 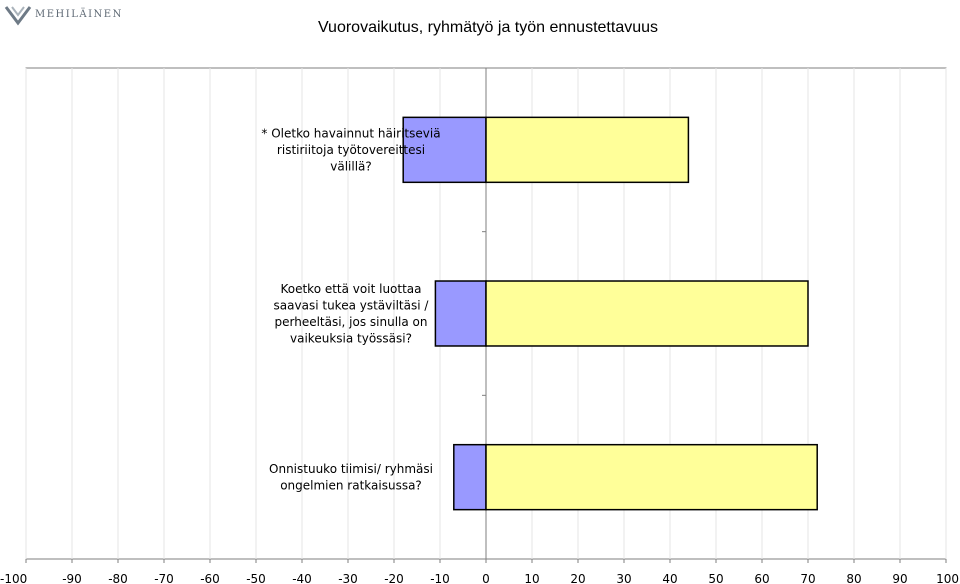 What do you see at coordinates (623, 578) in the screenshot?
I see `x-tick-label: 30` at bounding box center [623, 578].